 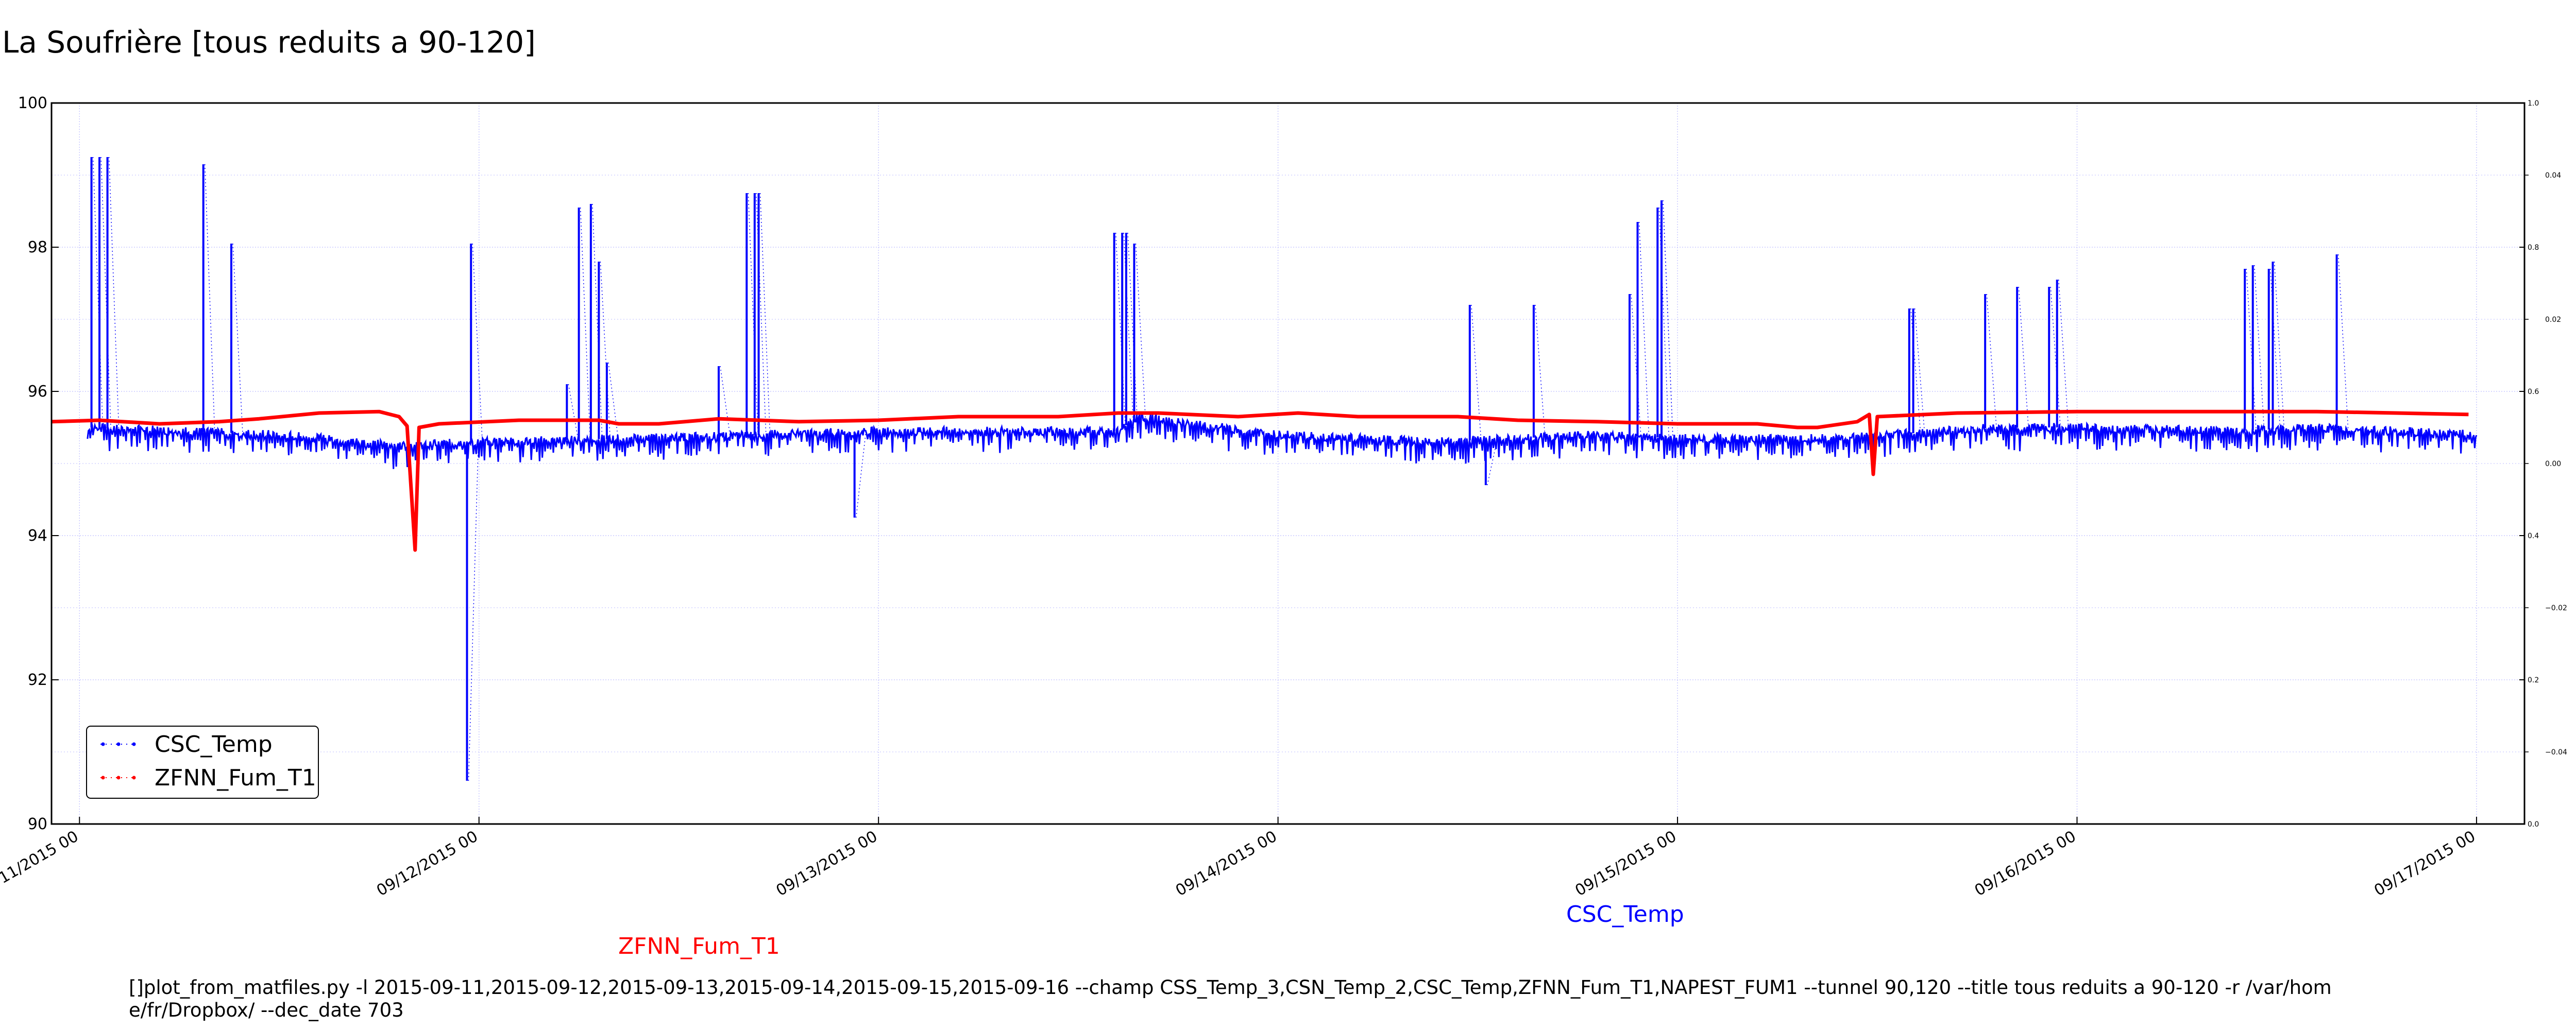 I want to click on right-tick-label: 0.4, so click(x=2533, y=536).